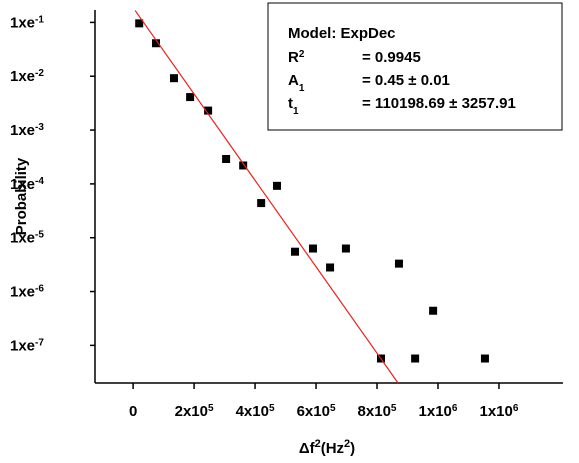 Image resolution: width=579 pixels, height=463 pixels. What do you see at coordinates (252, 411) in the screenshot?
I see `x-tick-label-base: 4x10` at bounding box center [252, 411].